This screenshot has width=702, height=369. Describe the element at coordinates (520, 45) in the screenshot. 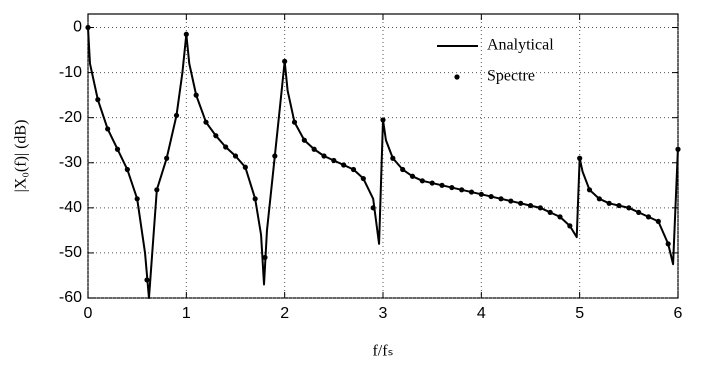

I see `legend-label: Analytical` at that location.